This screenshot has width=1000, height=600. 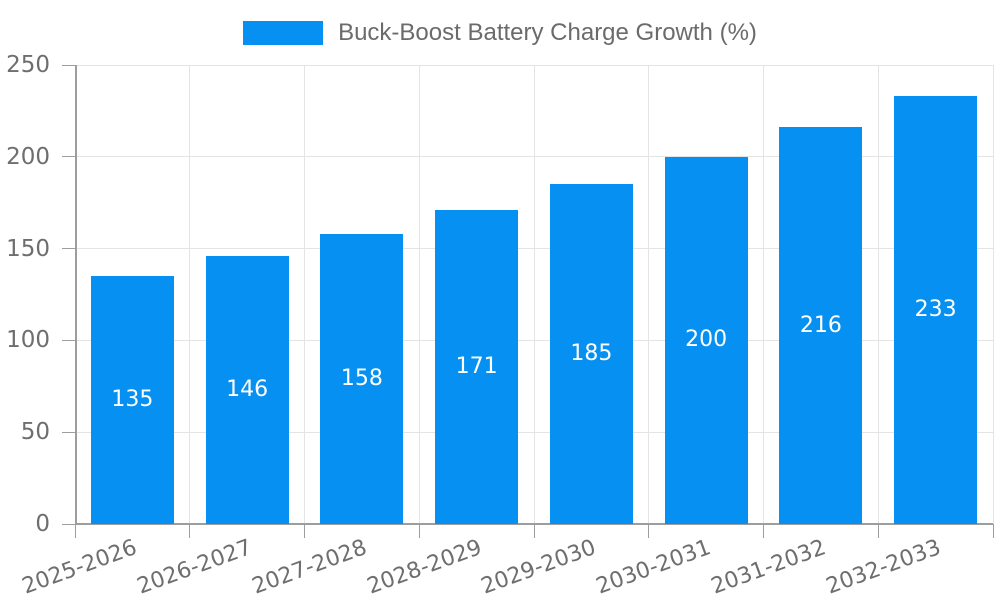 What do you see at coordinates (28, 248) in the screenshot?
I see `y-tick-label: 150` at bounding box center [28, 248].